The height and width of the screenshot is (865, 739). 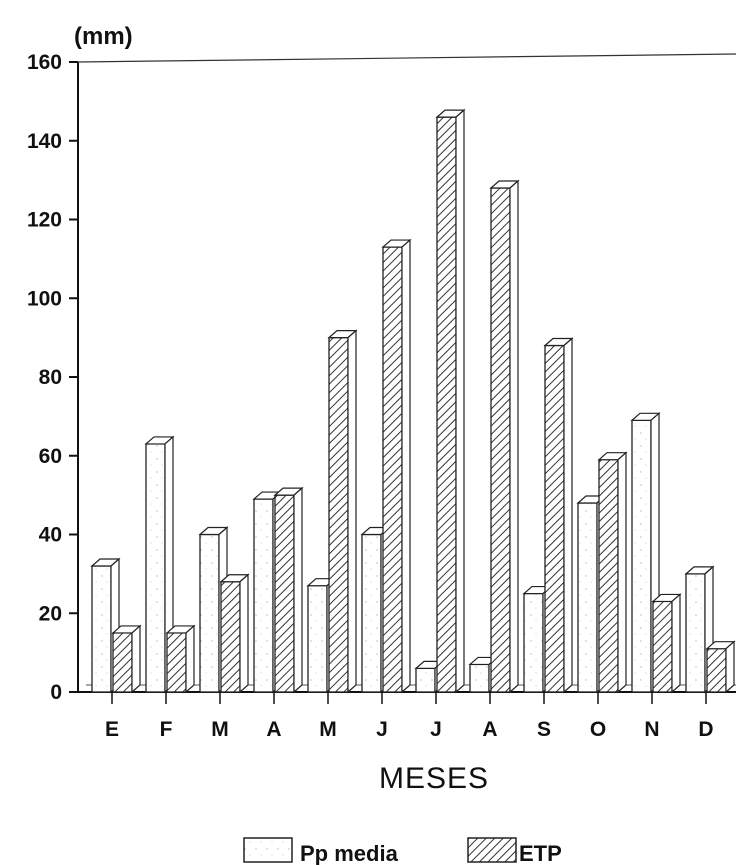 I want to click on legend-layer: Pp media ETP, so click(x=402, y=851).